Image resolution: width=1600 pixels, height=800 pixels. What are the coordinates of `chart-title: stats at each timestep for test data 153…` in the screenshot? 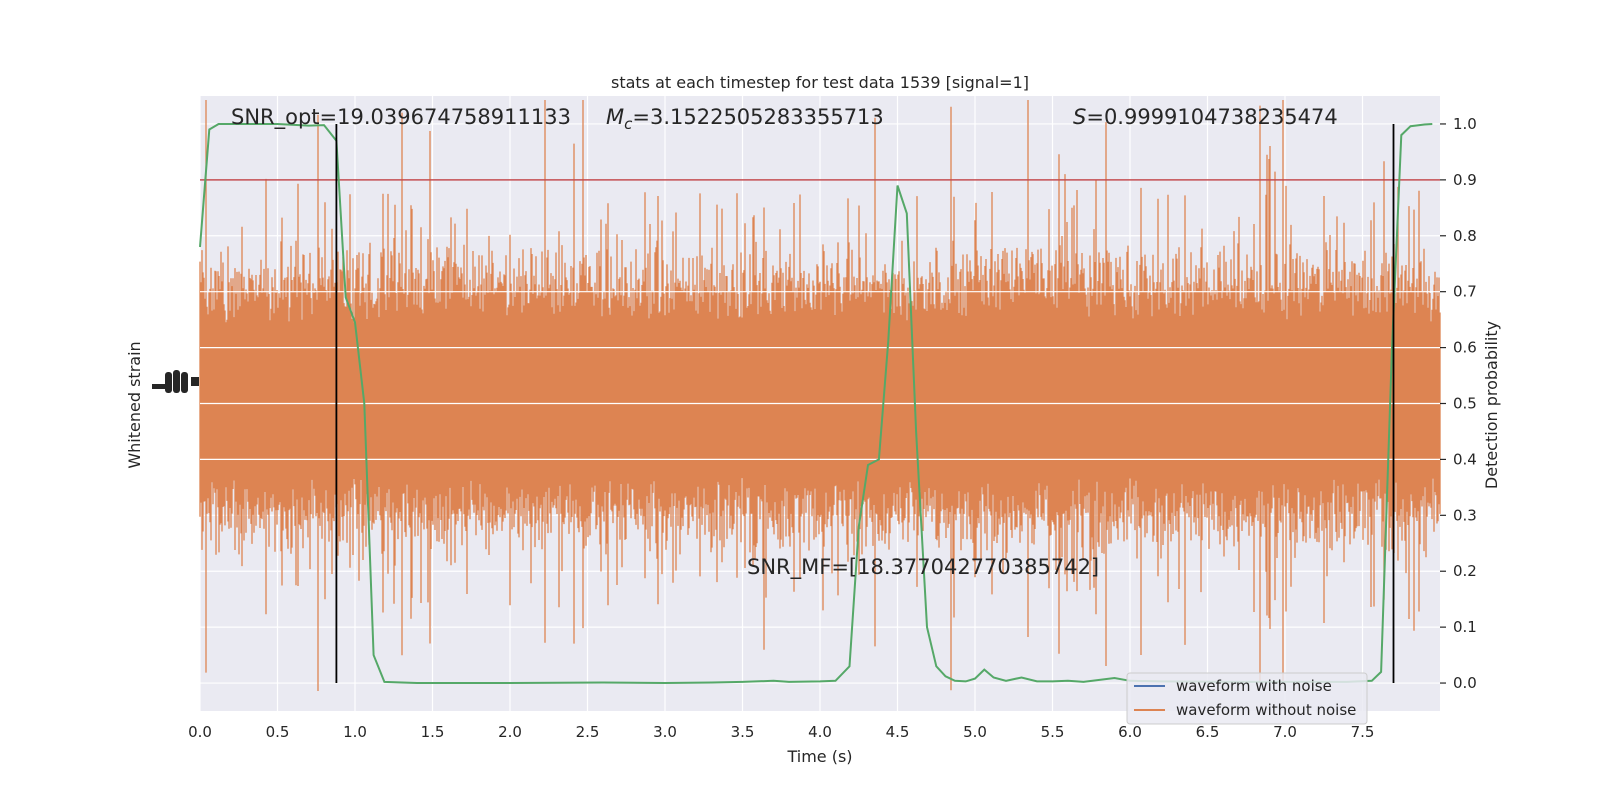 It's located at (820, 82).